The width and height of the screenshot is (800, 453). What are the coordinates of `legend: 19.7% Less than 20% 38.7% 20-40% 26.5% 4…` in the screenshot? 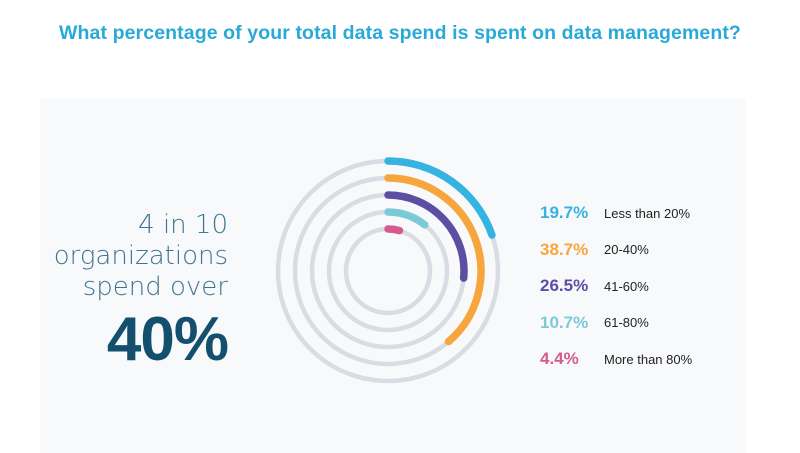 It's located at (616, 286).